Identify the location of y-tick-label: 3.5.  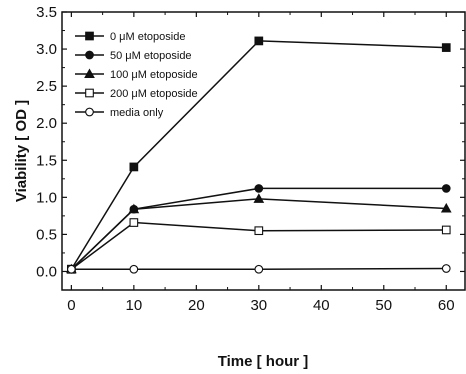
(46, 12).